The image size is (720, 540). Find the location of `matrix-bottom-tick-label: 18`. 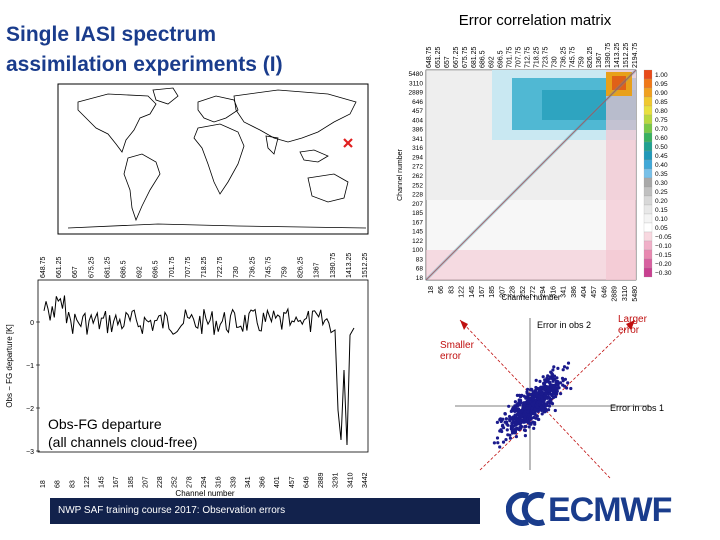

matrix-bottom-tick-label: 18 is located at coordinates (431, 290).